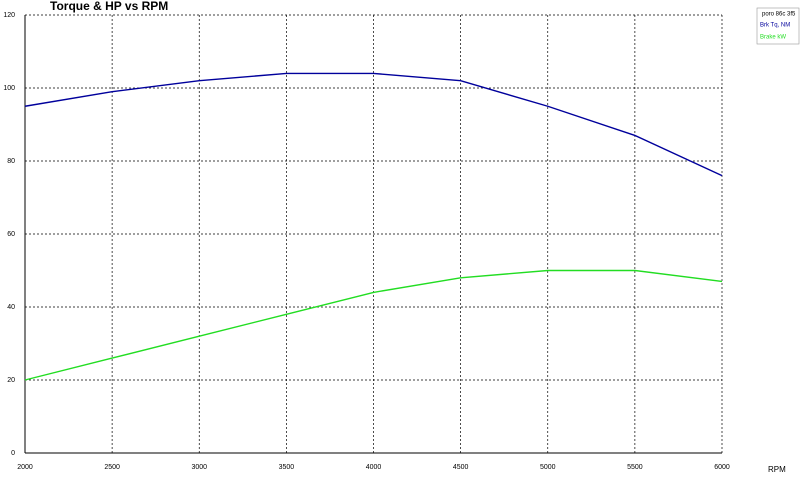 This screenshot has height=480, width=800. I want to click on y-tick-label: 80, so click(11, 161).